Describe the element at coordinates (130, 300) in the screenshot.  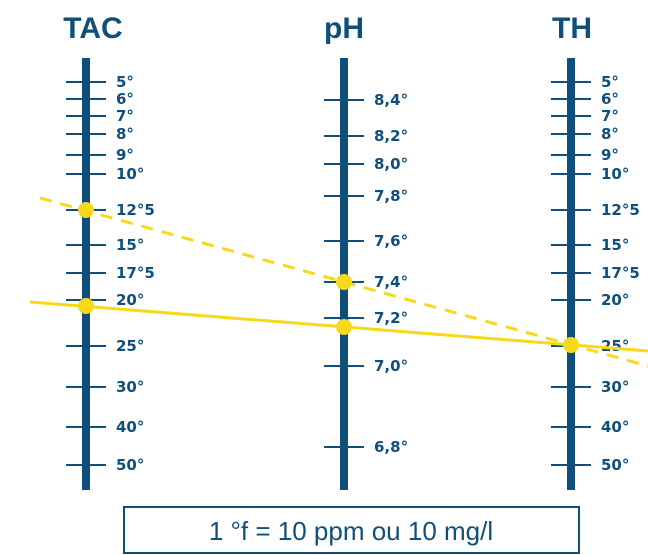
I see `tac-tick-label: 20°` at that location.